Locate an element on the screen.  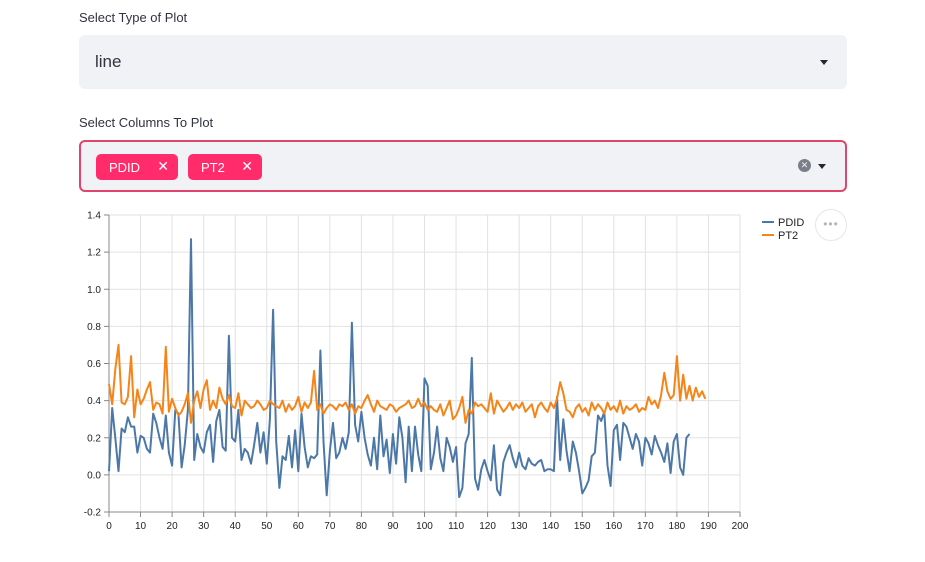
x-tick-label: 130 is located at coordinates (519, 526).